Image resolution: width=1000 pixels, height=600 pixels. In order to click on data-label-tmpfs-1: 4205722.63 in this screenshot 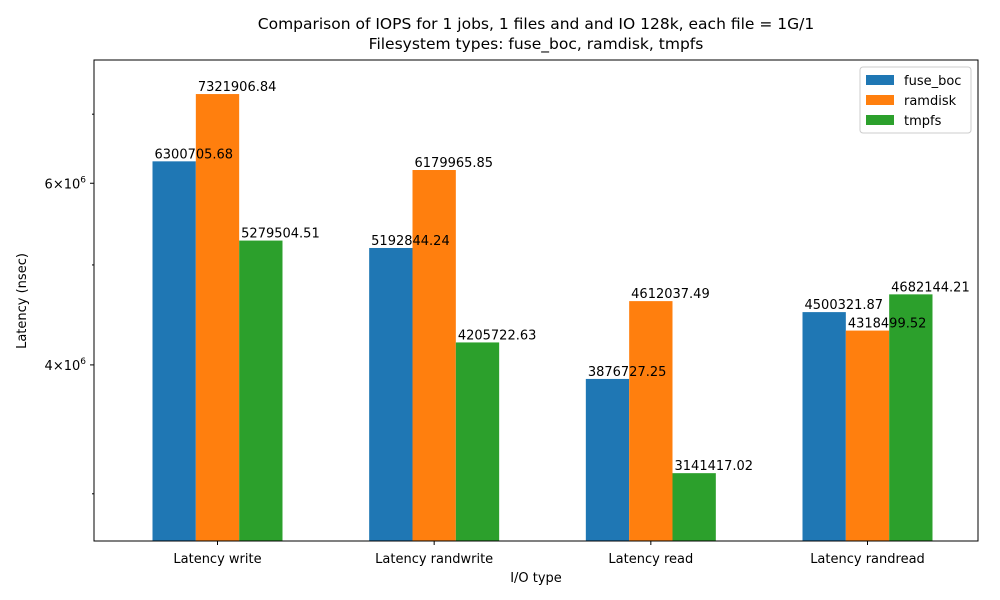, I will do `click(497, 335)`.